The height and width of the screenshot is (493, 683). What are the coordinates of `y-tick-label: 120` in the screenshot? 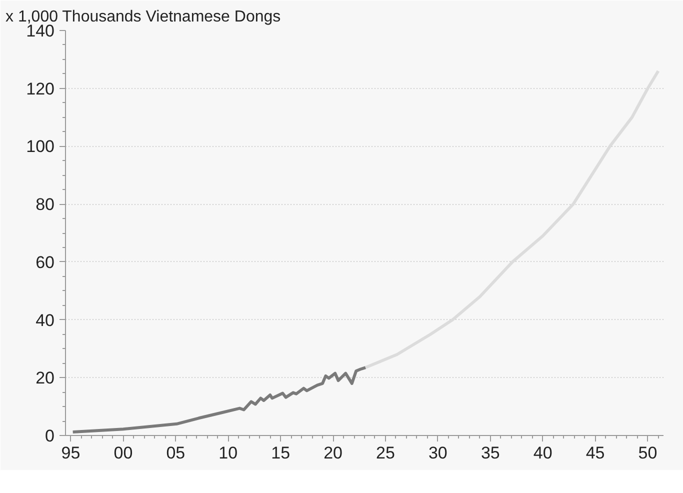 It's located at (40, 88).